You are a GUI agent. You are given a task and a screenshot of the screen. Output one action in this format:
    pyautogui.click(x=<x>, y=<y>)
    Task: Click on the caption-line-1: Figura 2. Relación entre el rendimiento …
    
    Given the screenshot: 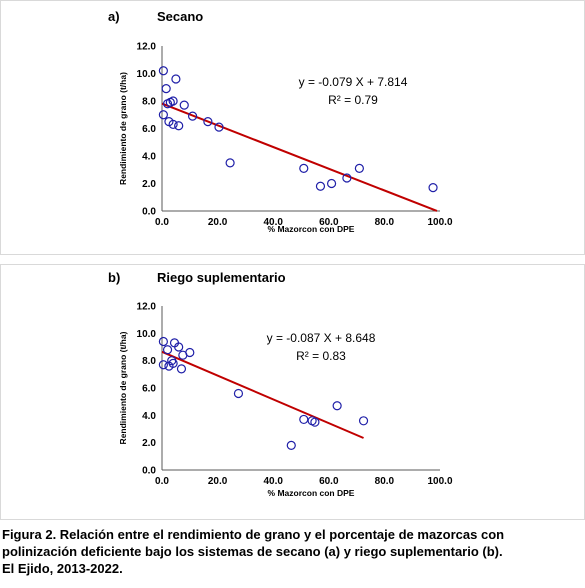 What is the action you would take?
    pyautogui.click(x=253, y=534)
    